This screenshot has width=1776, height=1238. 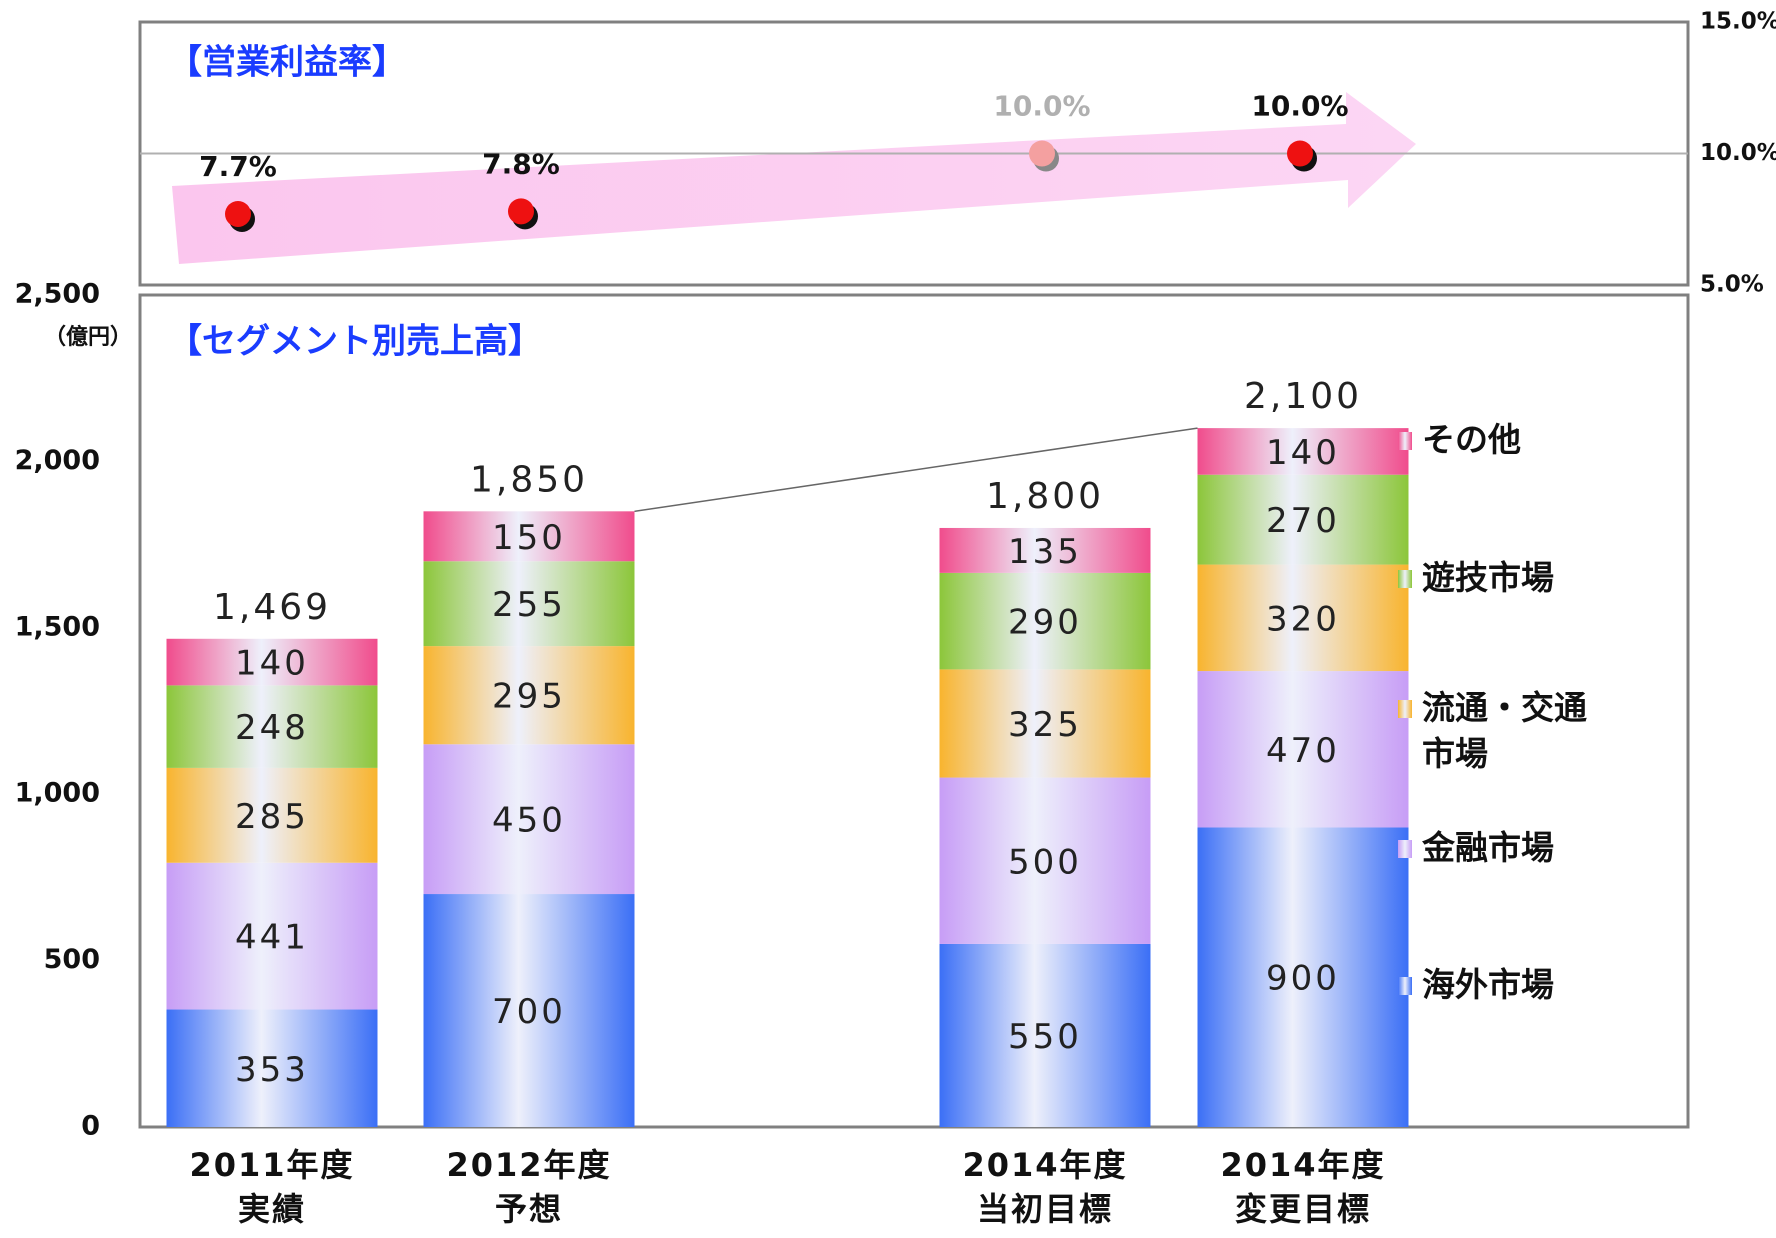 What do you see at coordinates (355, 342) in the screenshot?
I see `bottom-title: 【セグメント別売上高】` at bounding box center [355, 342].